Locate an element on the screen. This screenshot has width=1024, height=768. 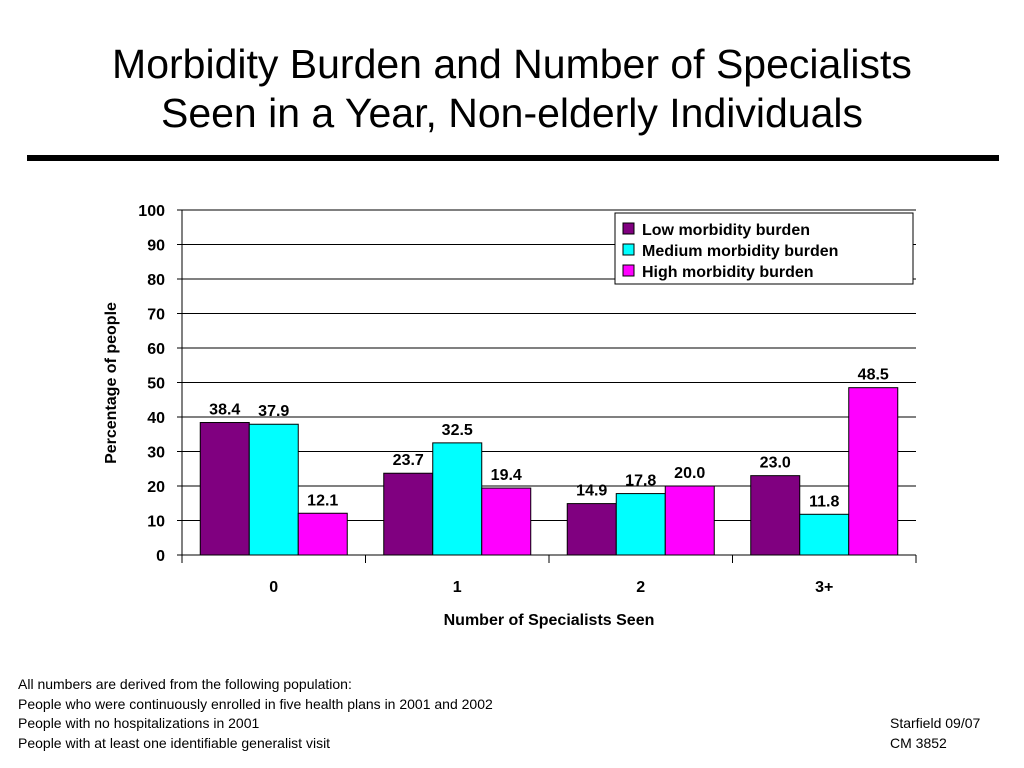
slide-title-line-2: Seen in a Year, Non-elderly Individuals is located at coordinates (512, 113).